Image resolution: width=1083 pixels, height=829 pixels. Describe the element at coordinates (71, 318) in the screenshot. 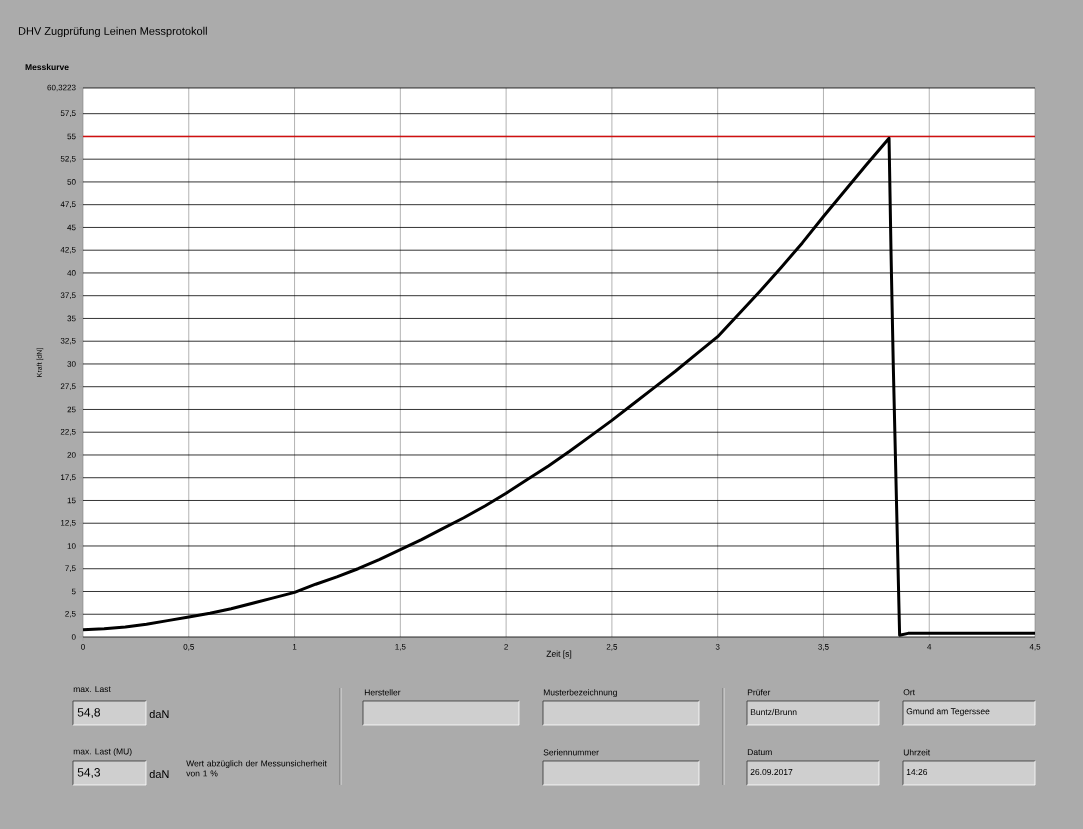

I see `y-tick-label: 35` at that location.